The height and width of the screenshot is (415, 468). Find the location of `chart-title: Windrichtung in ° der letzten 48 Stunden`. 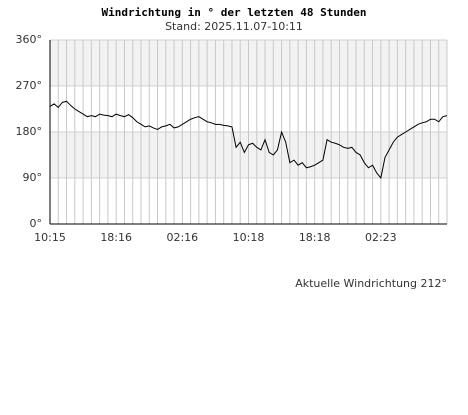

chart-title: Windrichtung in ° der letzten 48 Stunden is located at coordinates (234, 12).